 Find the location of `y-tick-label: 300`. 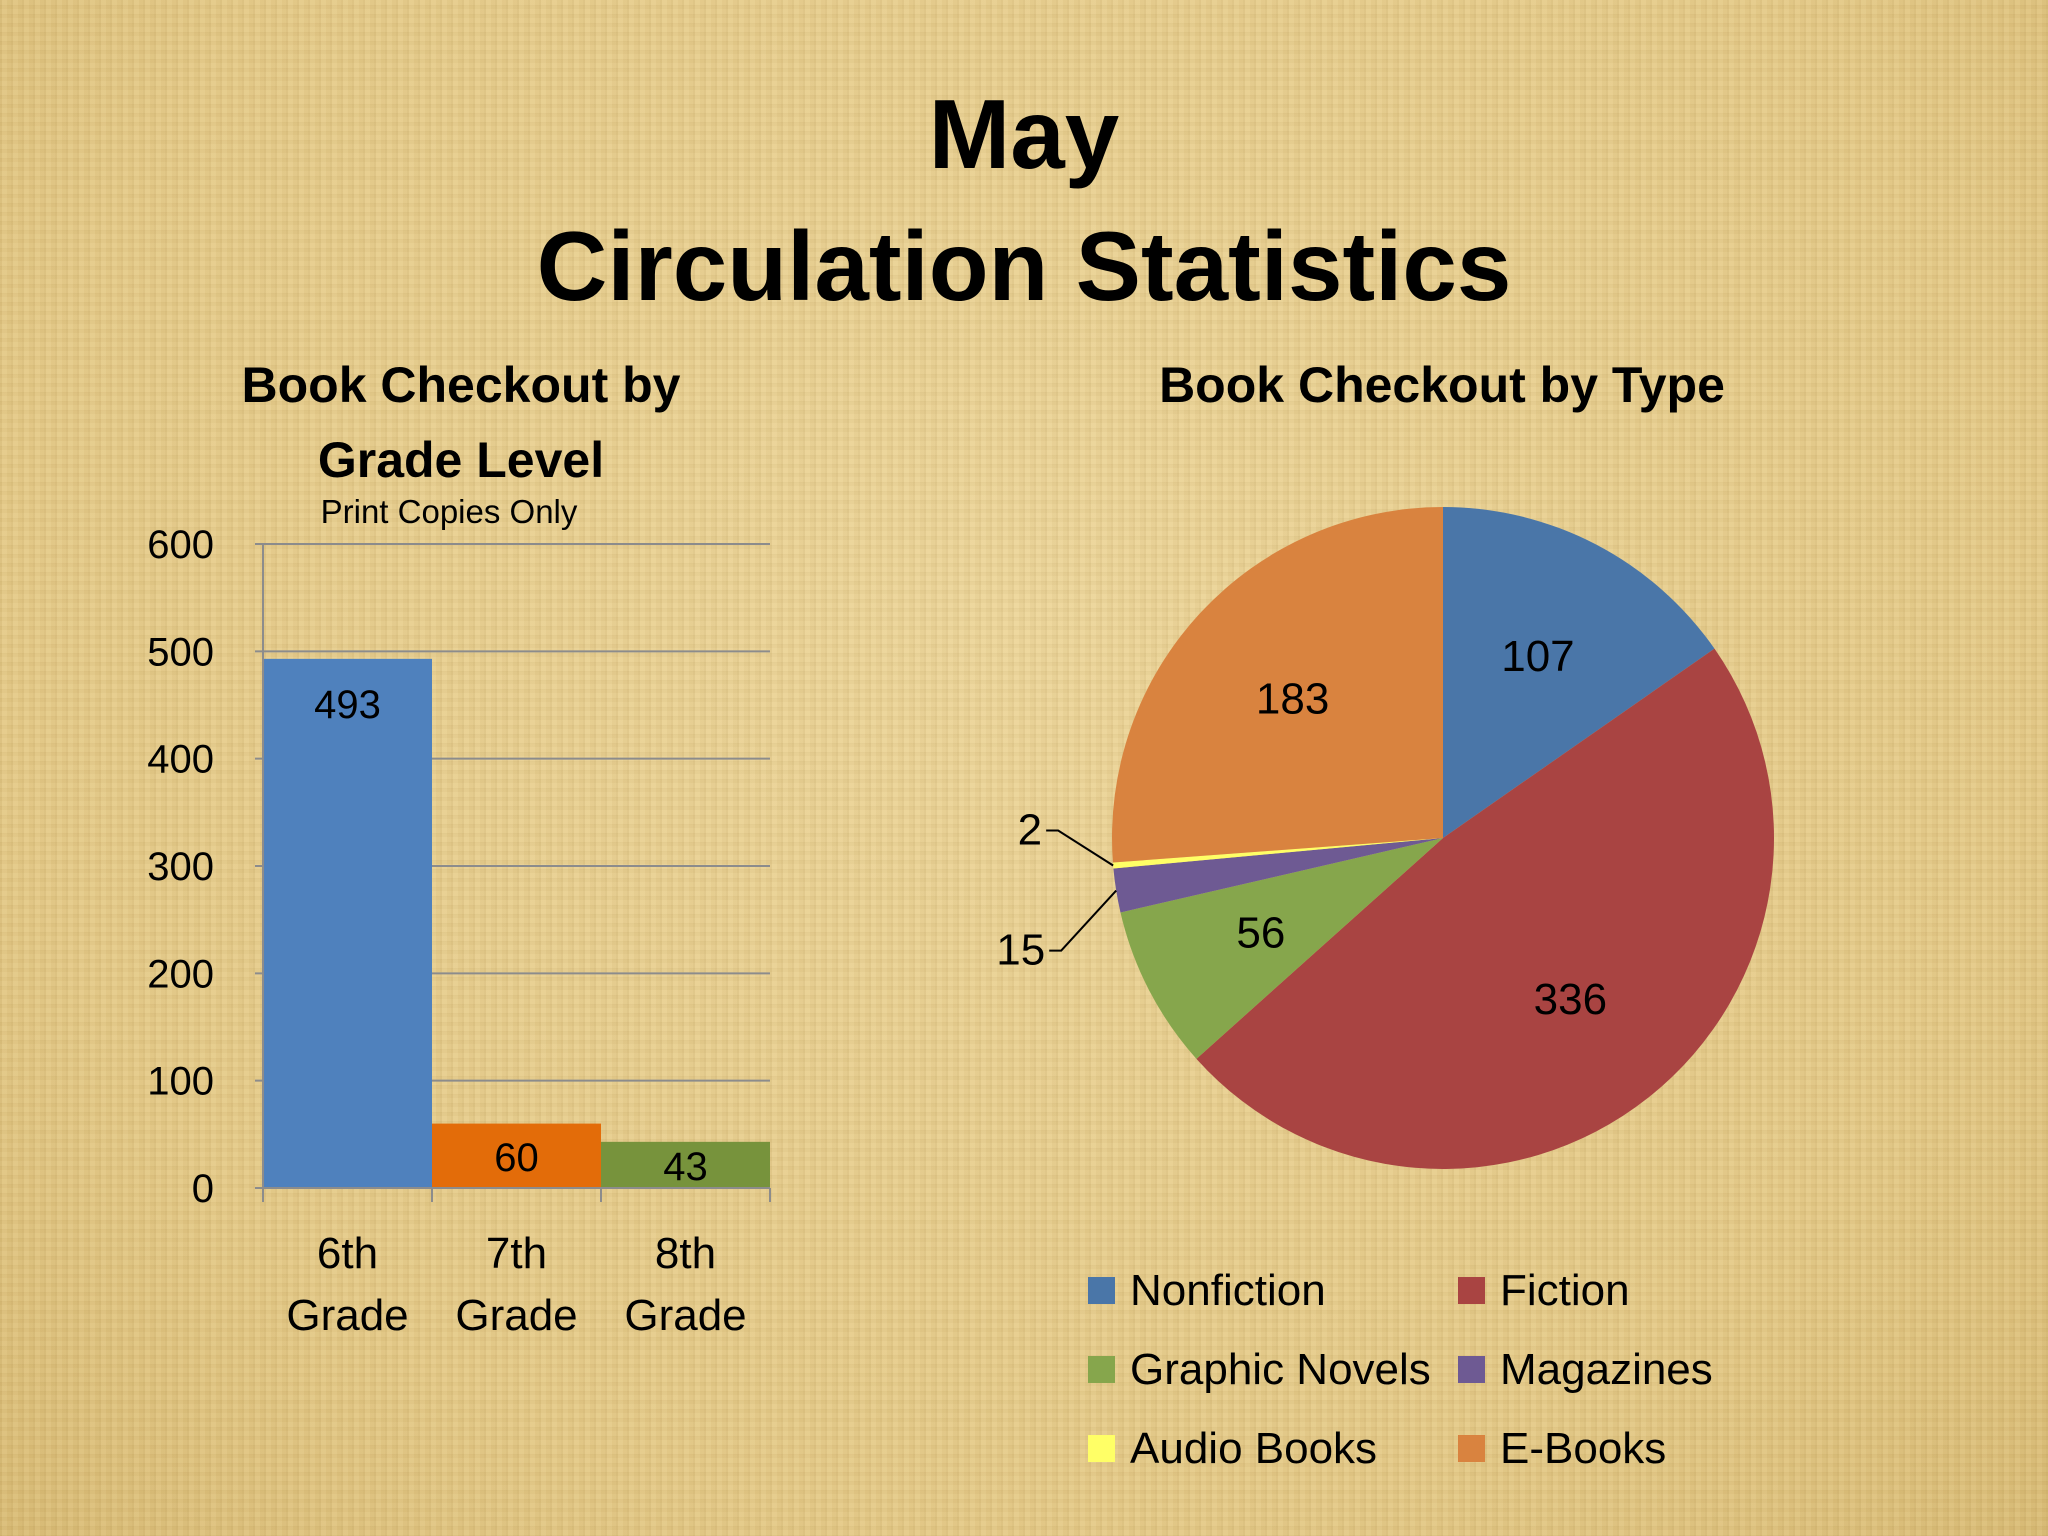

y-tick-label: 300 is located at coordinates (180, 867).